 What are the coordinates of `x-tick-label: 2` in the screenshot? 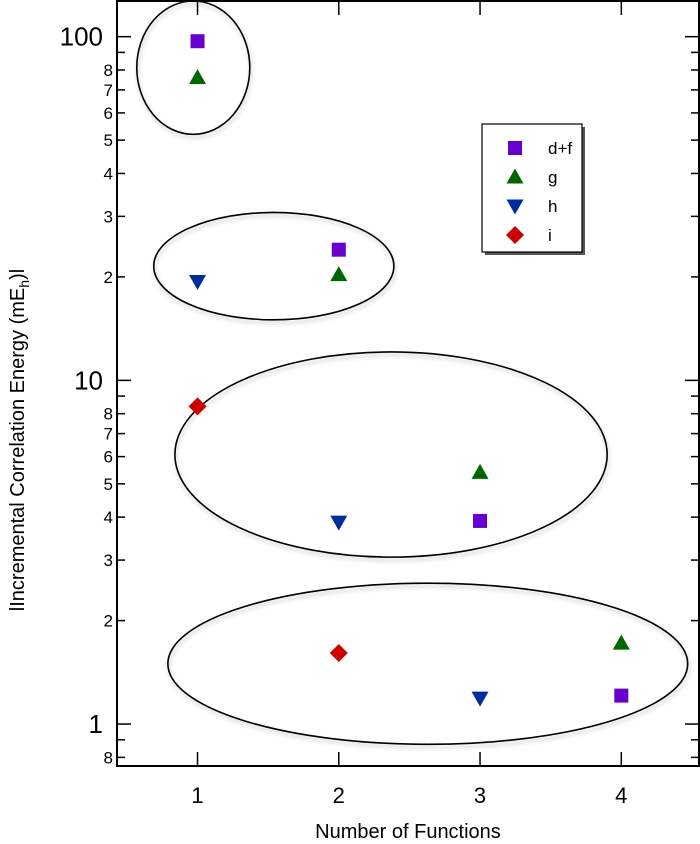 It's located at (339, 795).